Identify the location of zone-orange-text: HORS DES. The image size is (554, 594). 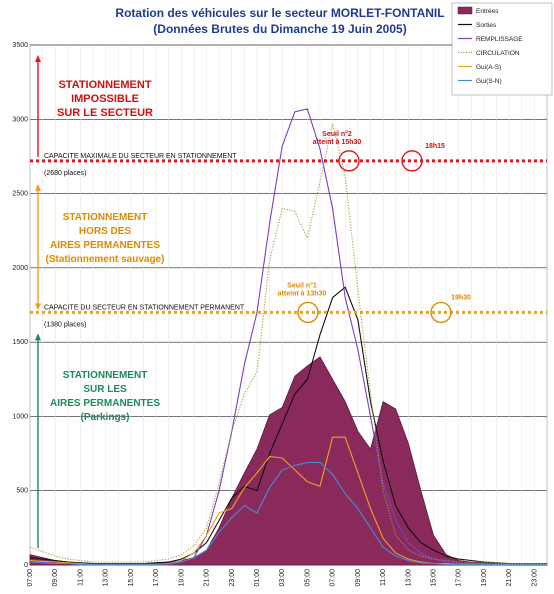
(105, 231).